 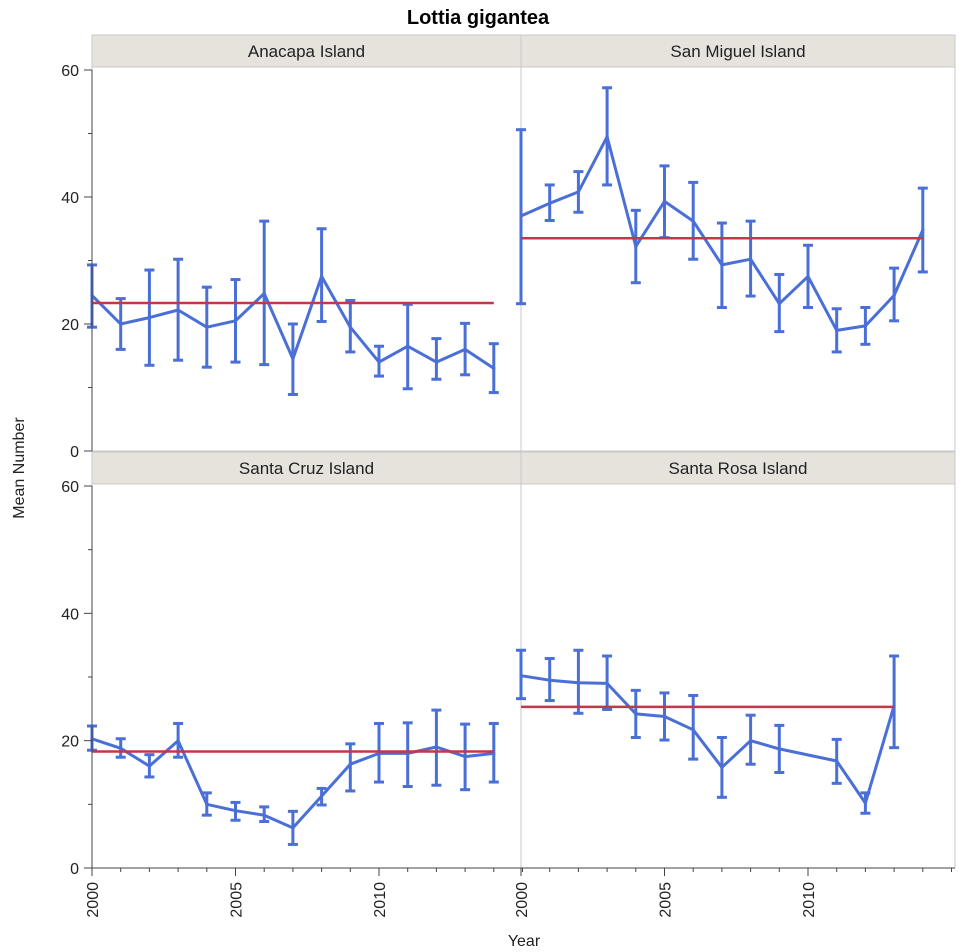 What do you see at coordinates (478, 18) in the screenshot?
I see `chart-title: Lottia gigantea` at bounding box center [478, 18].